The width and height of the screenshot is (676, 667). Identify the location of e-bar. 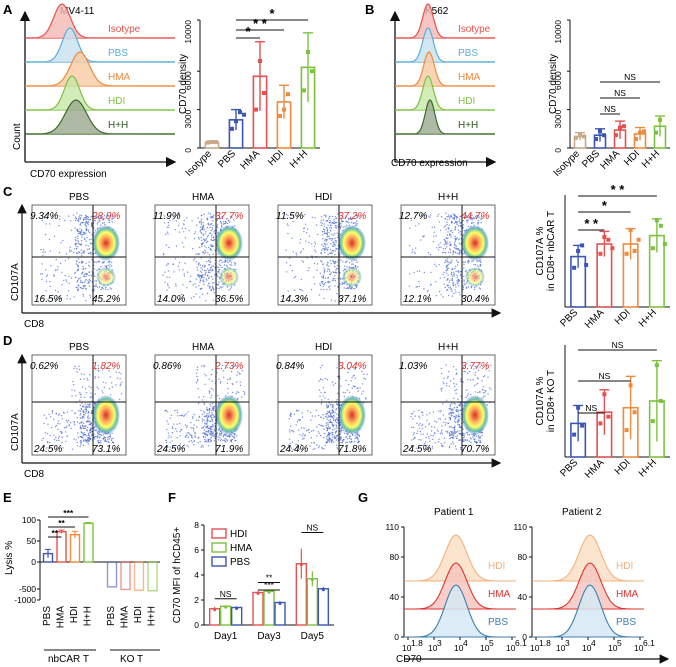
(61, 547).